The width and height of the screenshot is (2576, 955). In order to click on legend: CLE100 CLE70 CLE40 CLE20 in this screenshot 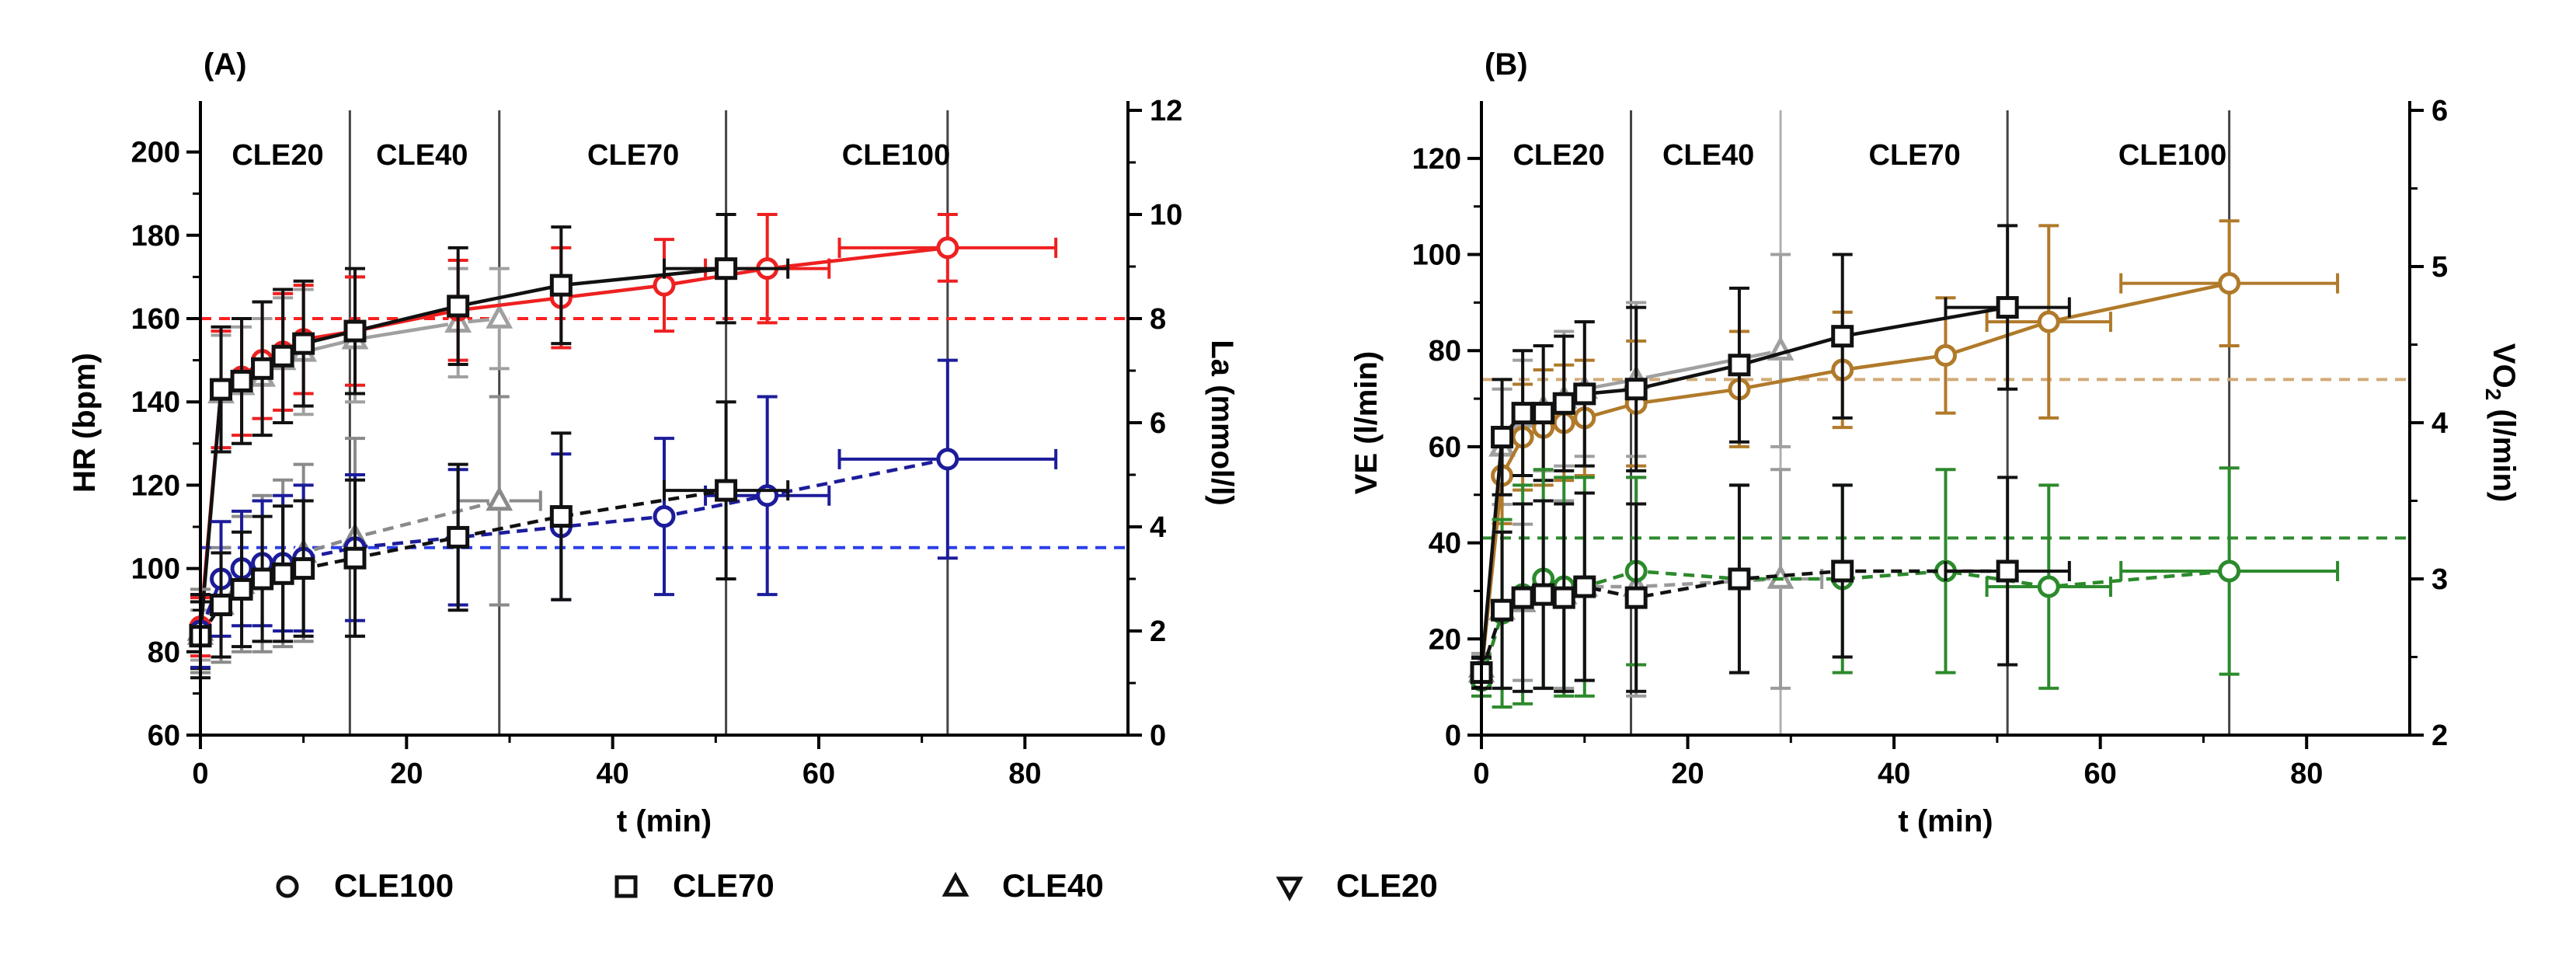, I will do `click(857, 885)`.